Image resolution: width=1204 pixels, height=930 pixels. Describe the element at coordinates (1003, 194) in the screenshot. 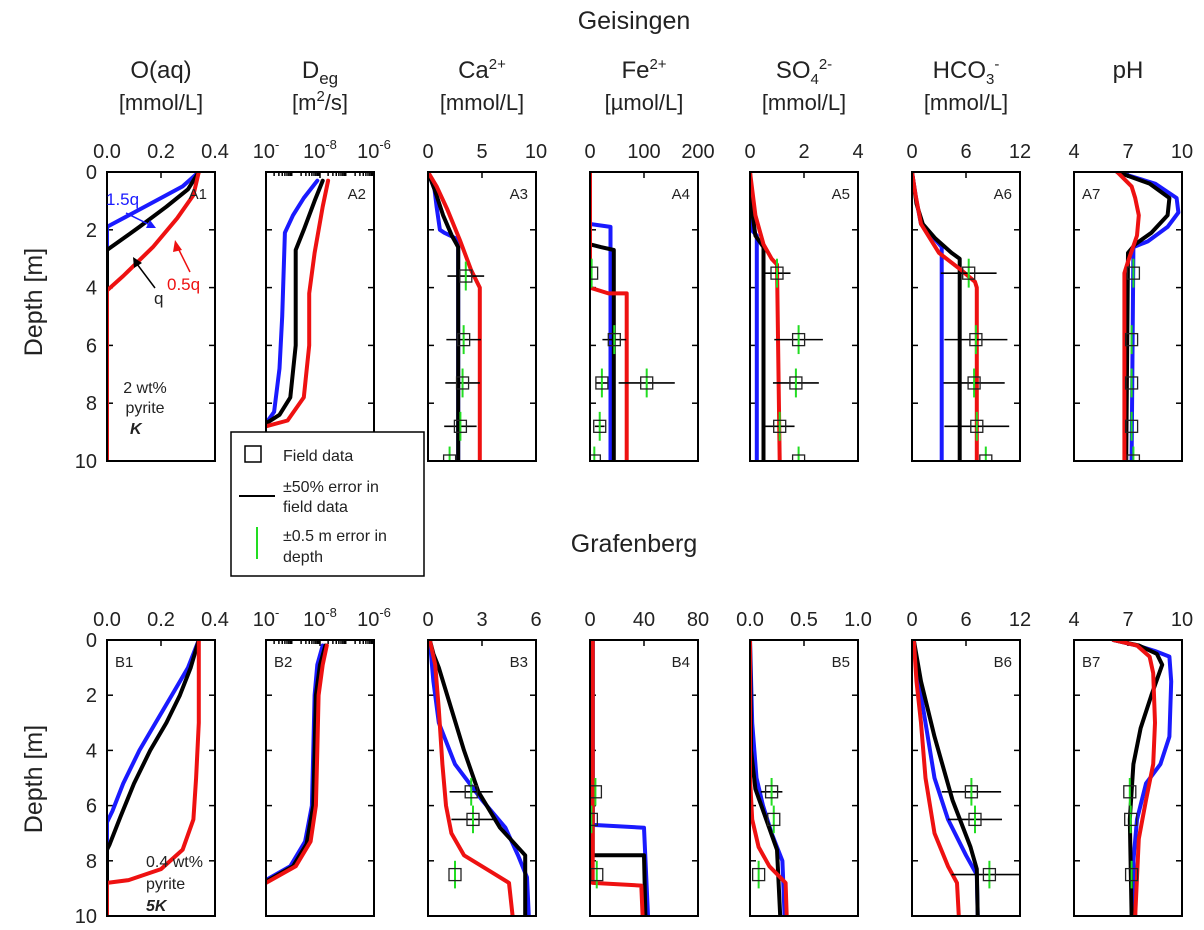

I see `a6-panel-label: A6` at that location.